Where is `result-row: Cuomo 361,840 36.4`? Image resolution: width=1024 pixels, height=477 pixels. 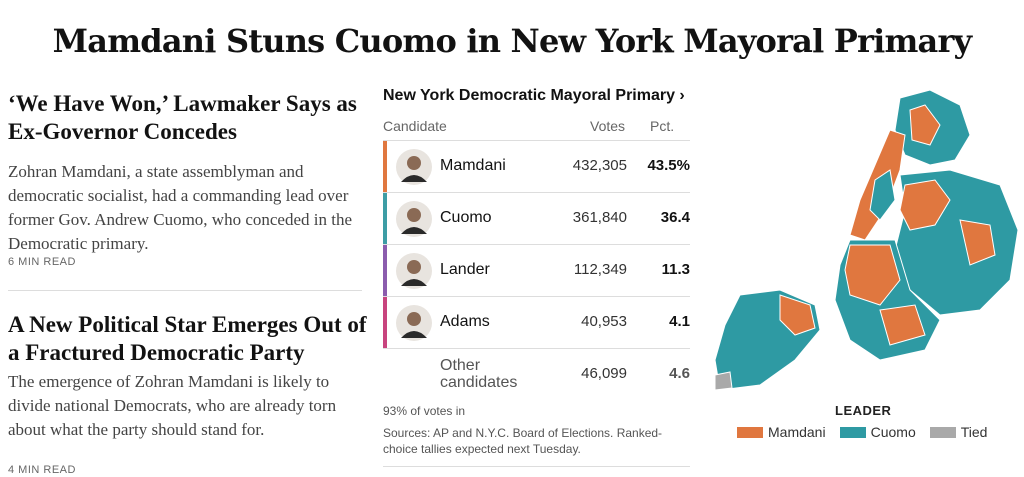 result-row: Cuomo 361,840 36.4 is located at coordinates (536, 218).